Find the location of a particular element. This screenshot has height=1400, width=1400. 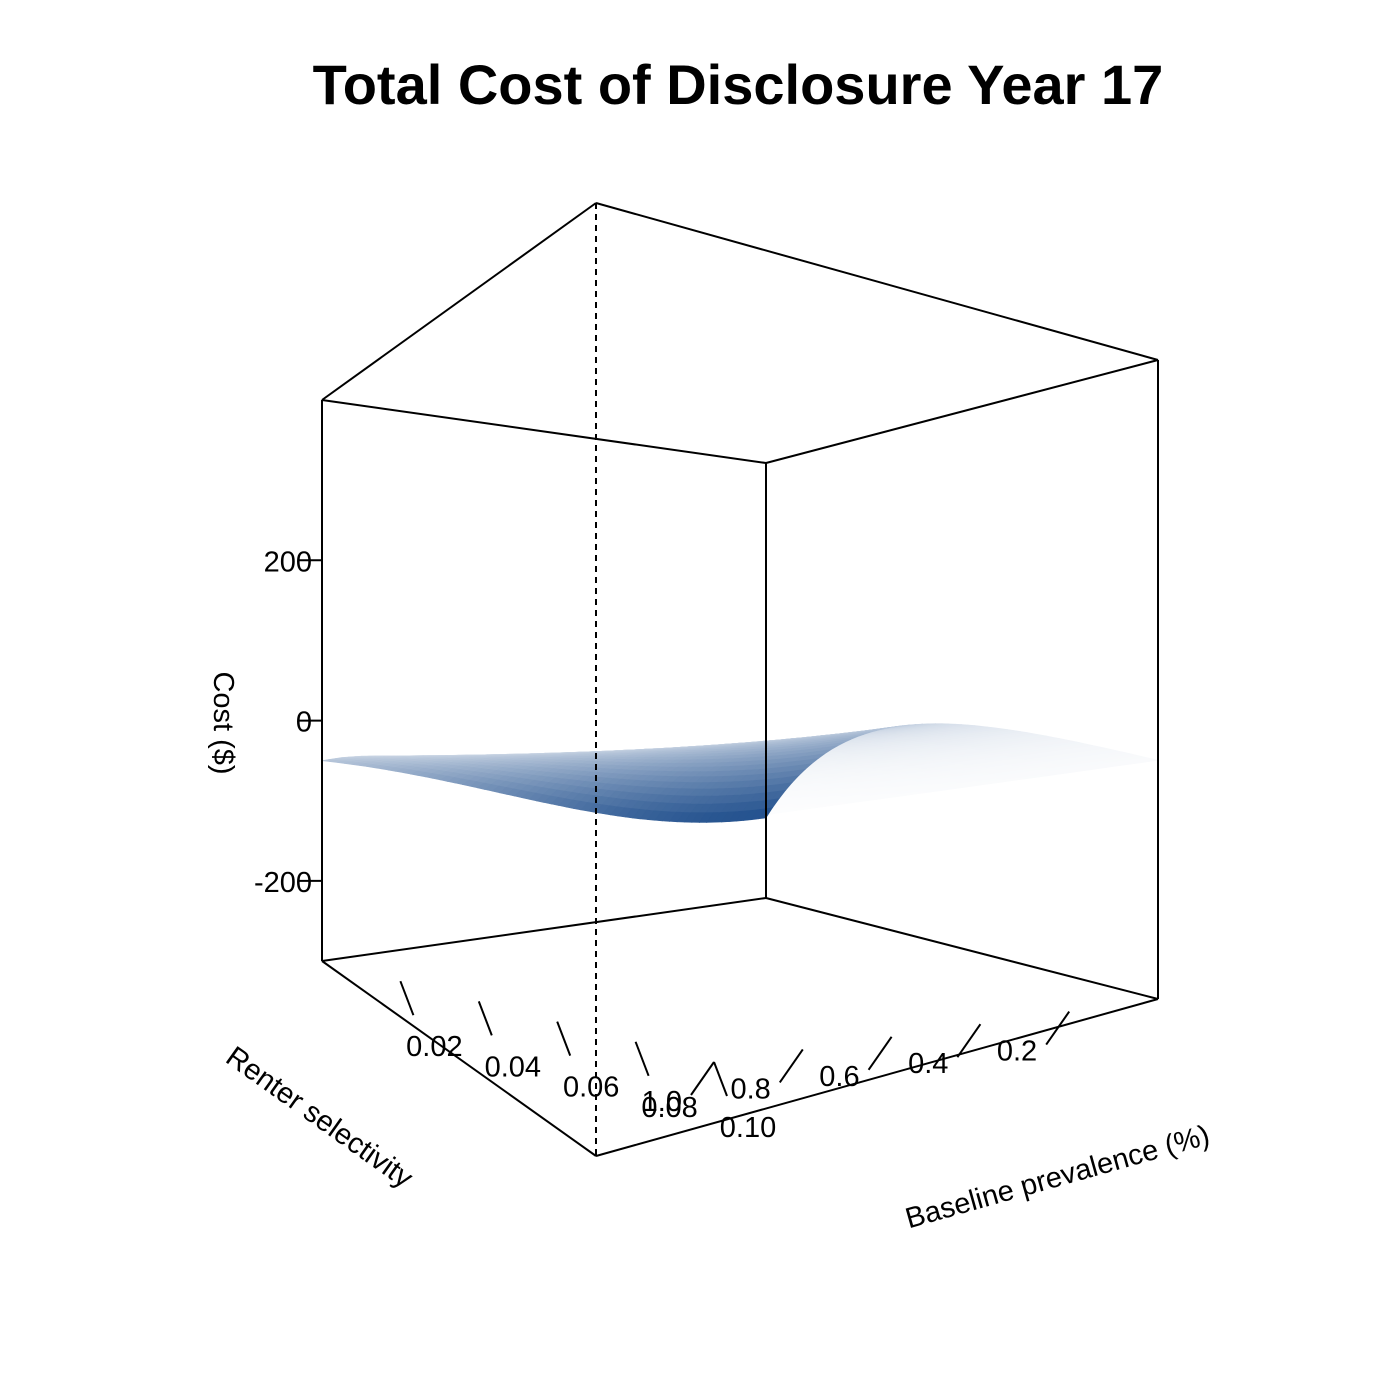

chart-title: Total Cost of Disclosure Year 17 is located at coordinates (738, 84).